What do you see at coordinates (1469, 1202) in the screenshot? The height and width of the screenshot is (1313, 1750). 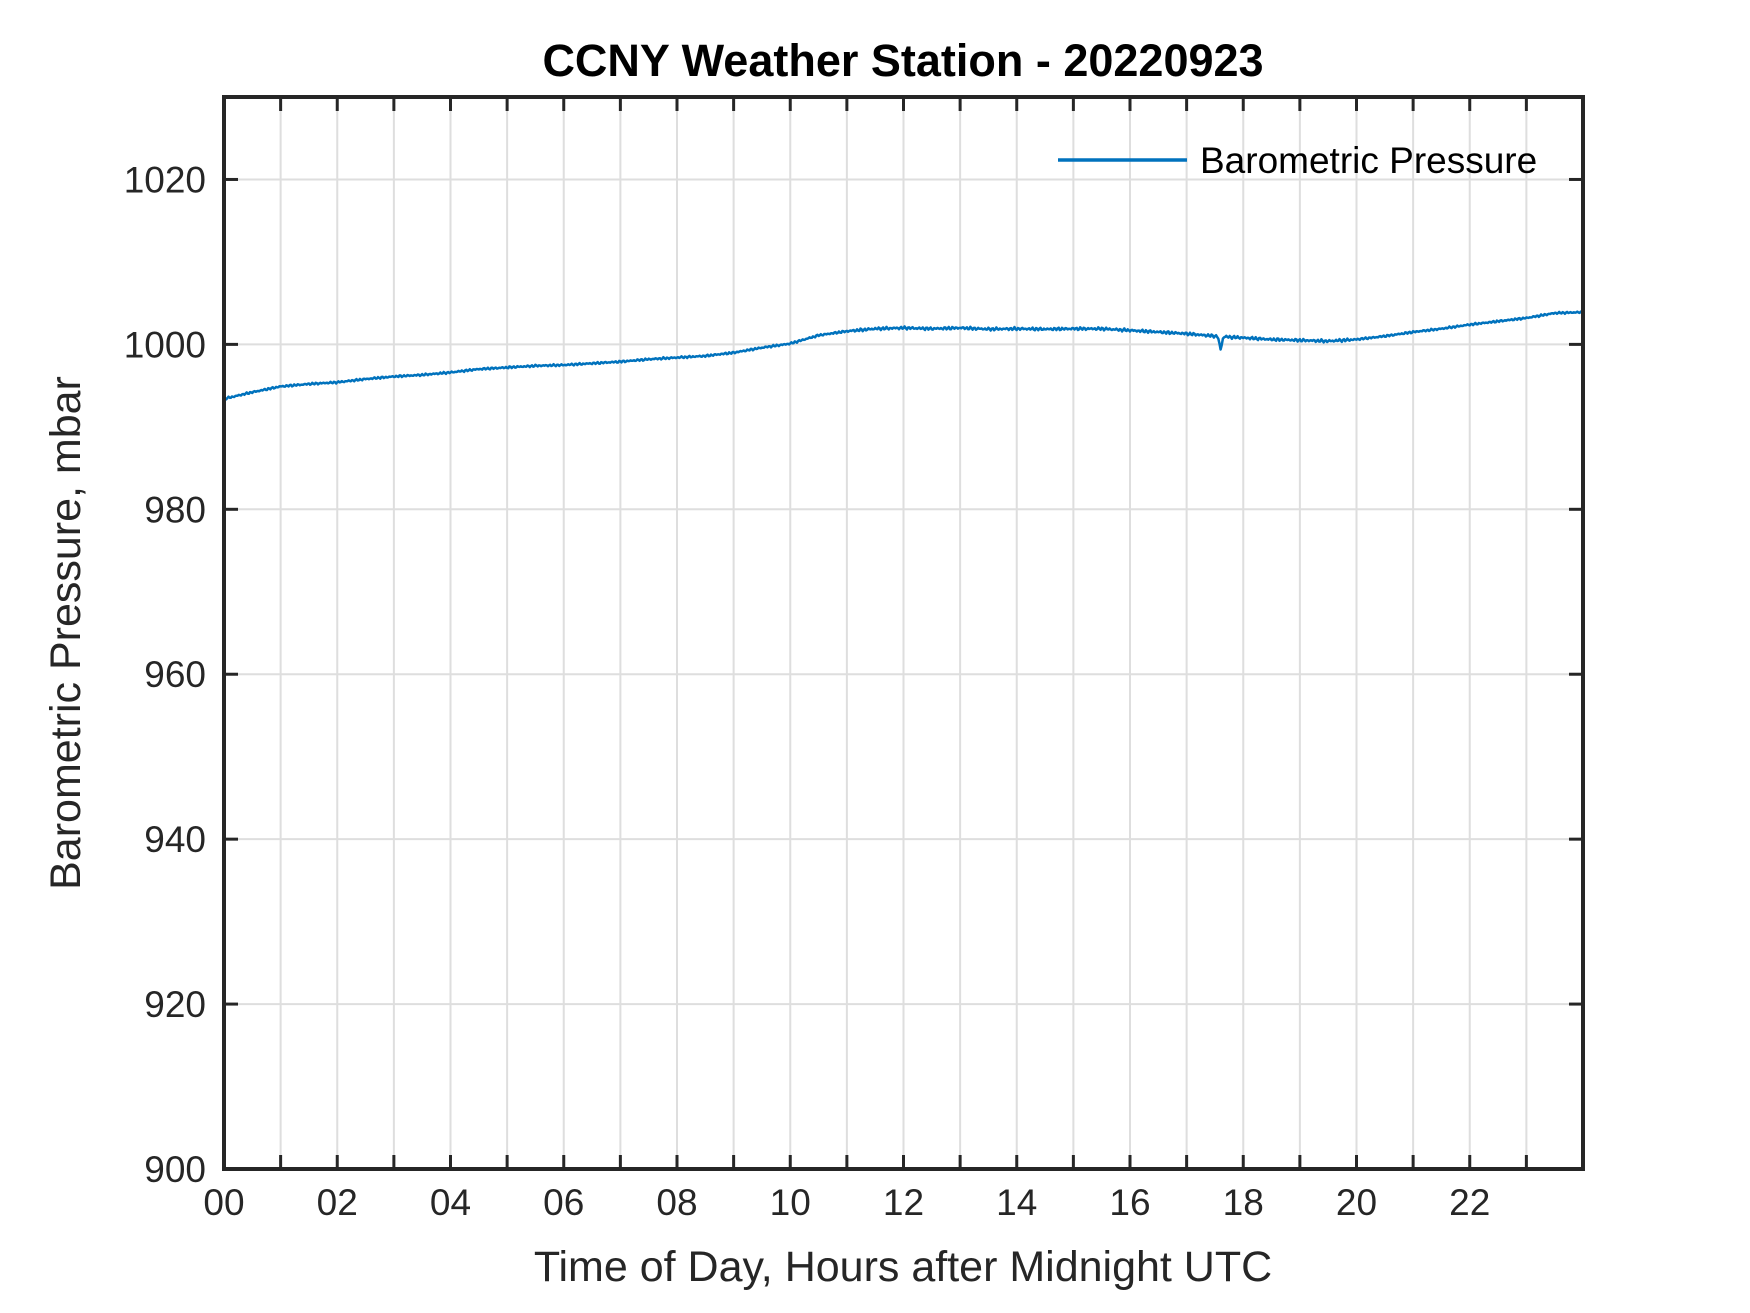 I see `x-tick-label: 22` at bounding box center [1469, 1202].